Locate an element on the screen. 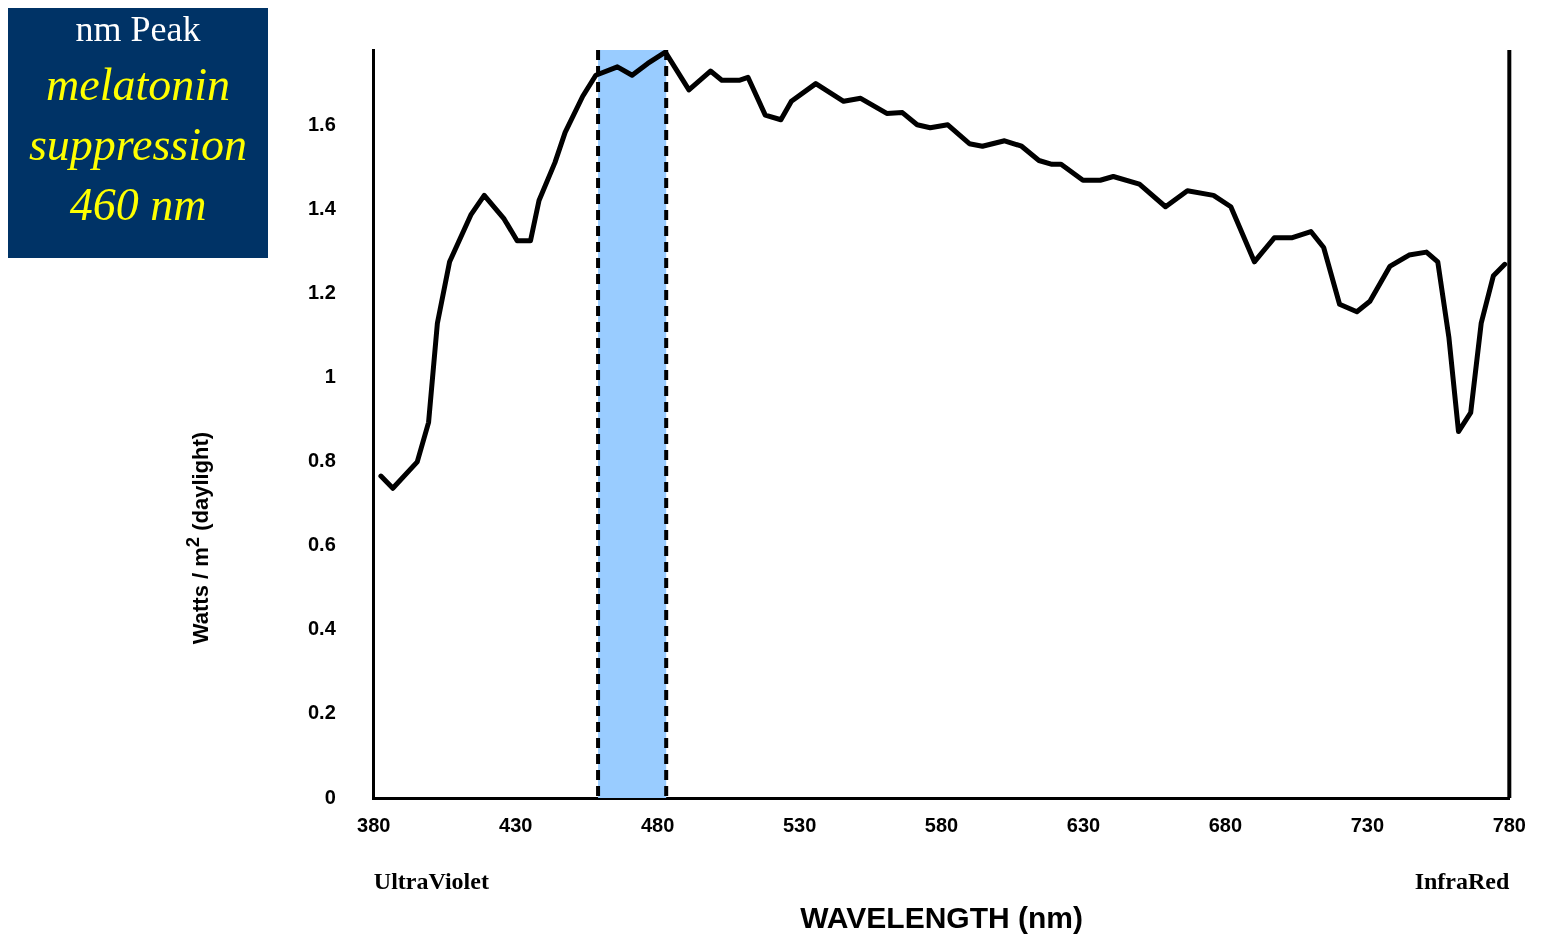 This screenshot has height=950, width=1542. y-tick-label: 0.2 is located at coordinates (321, 712).